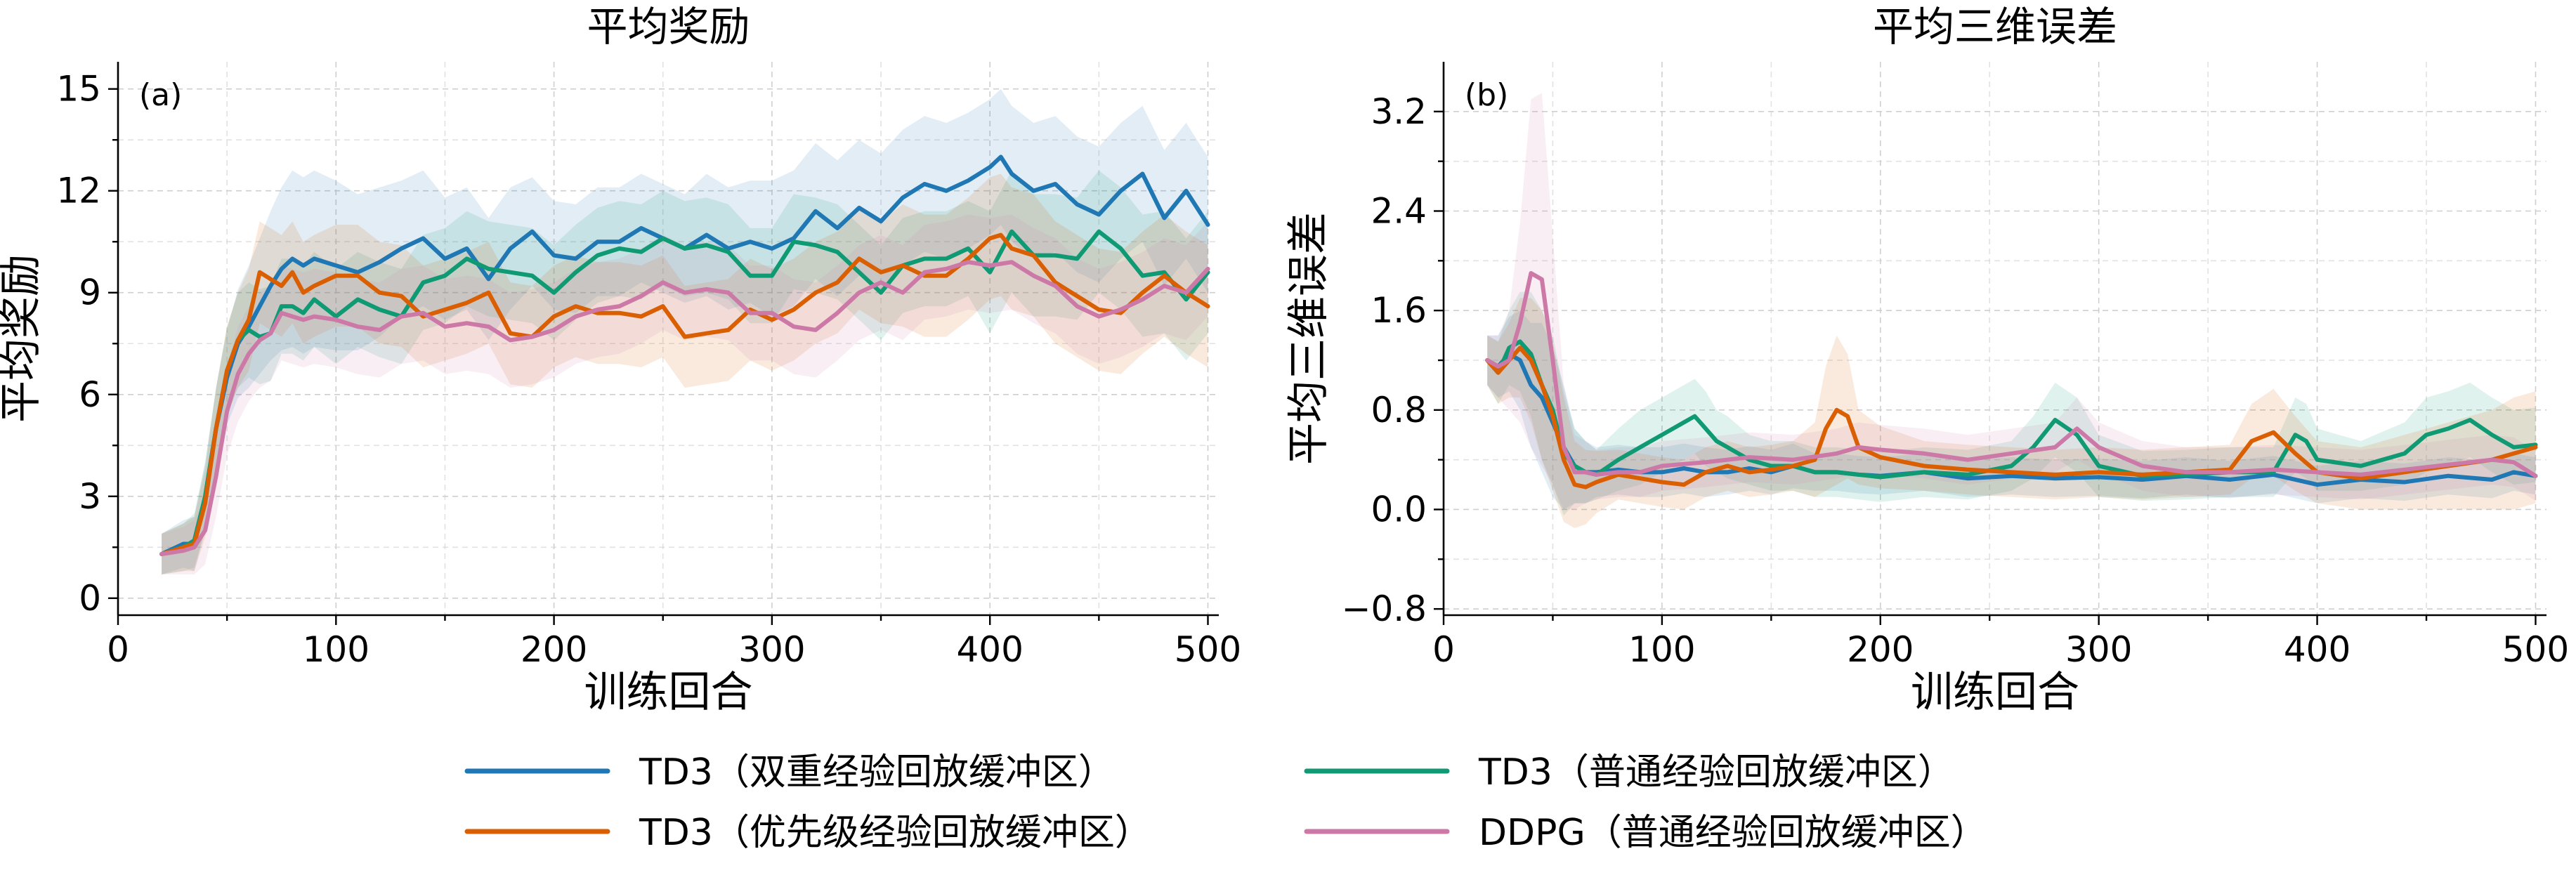  I want to click on series-lines, so click(2012, 380).